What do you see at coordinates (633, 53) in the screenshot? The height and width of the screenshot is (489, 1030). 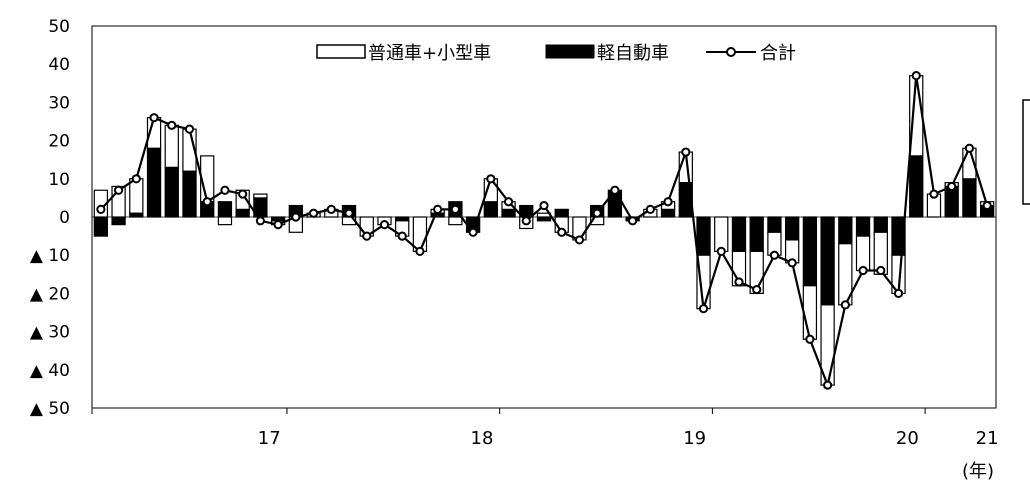 I see `legend-label-kei: 軽自動車` at bounding box center [633, 53].